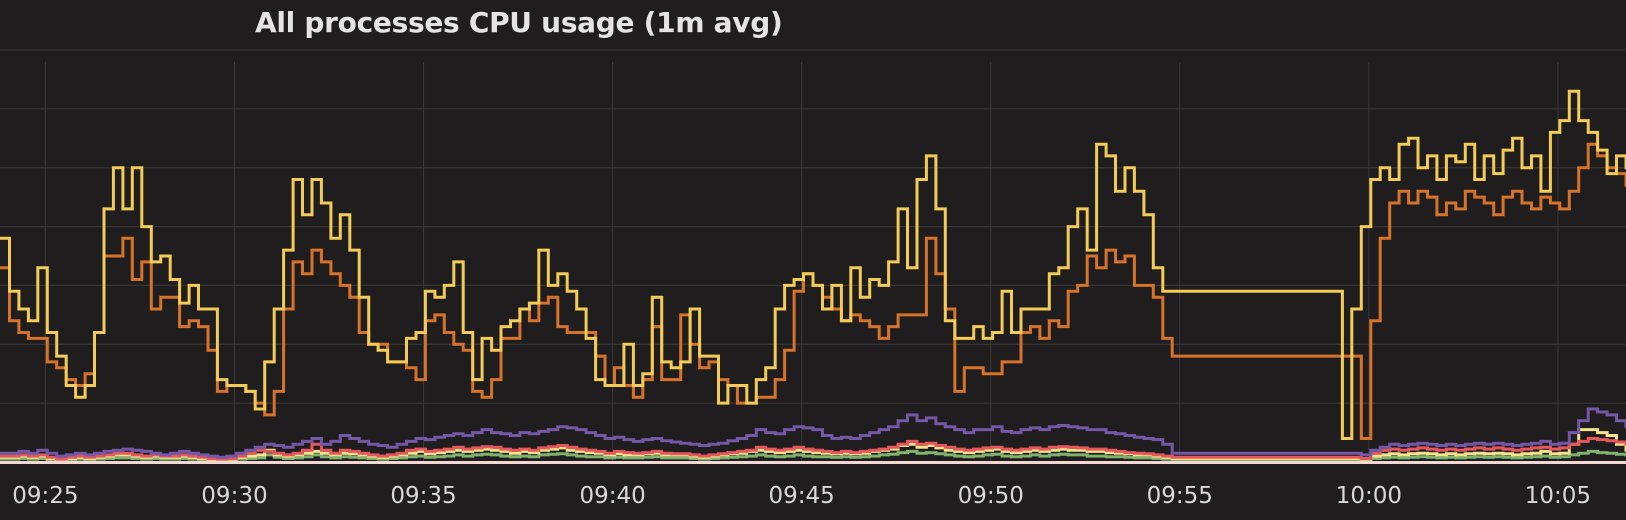  I want to click on x-tick-label: 09:45, so click(802, 496).